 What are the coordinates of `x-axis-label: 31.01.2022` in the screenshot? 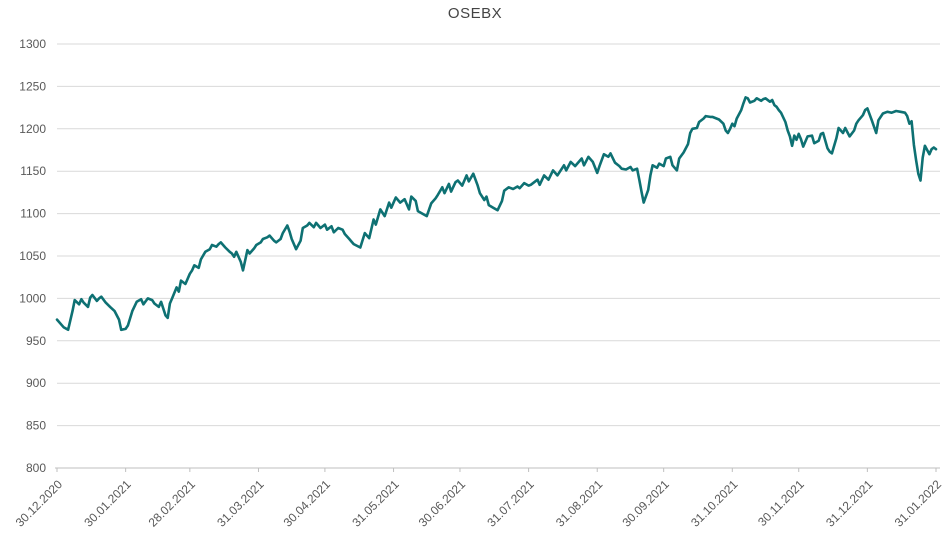 It's located at (918, 503).